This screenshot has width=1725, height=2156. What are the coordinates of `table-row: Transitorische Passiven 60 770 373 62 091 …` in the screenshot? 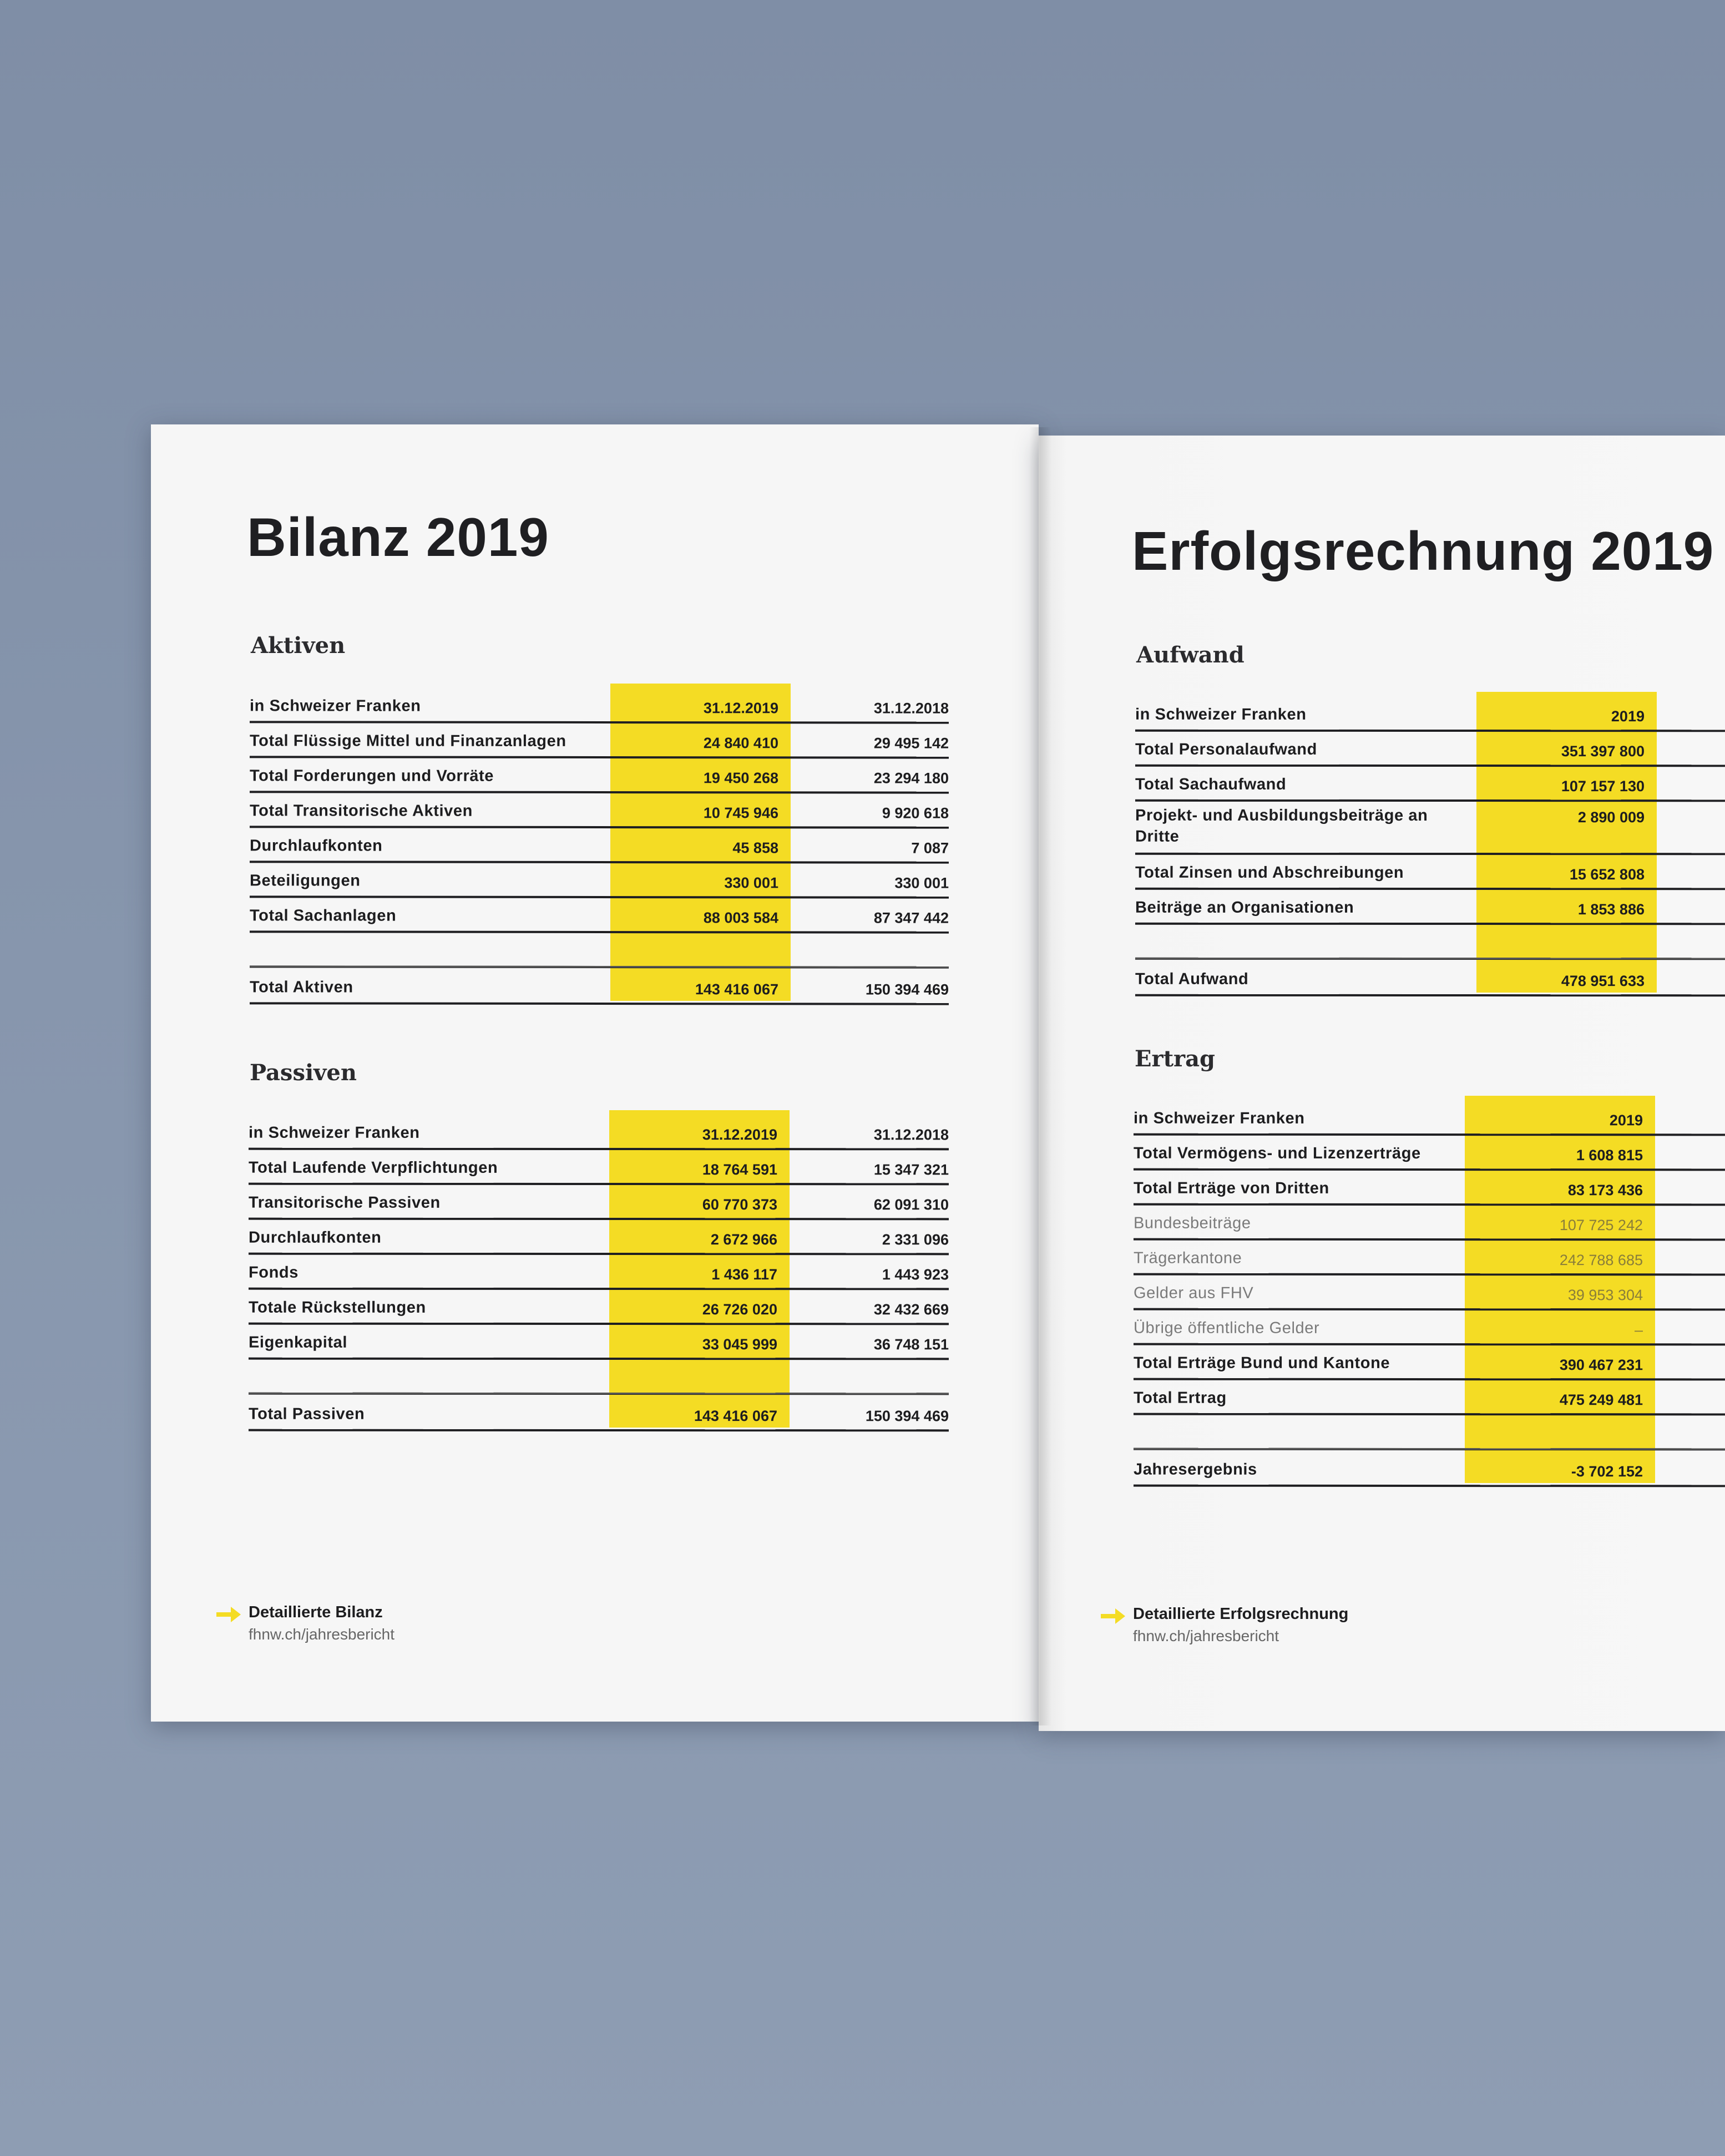 It's located at (598, 1201).